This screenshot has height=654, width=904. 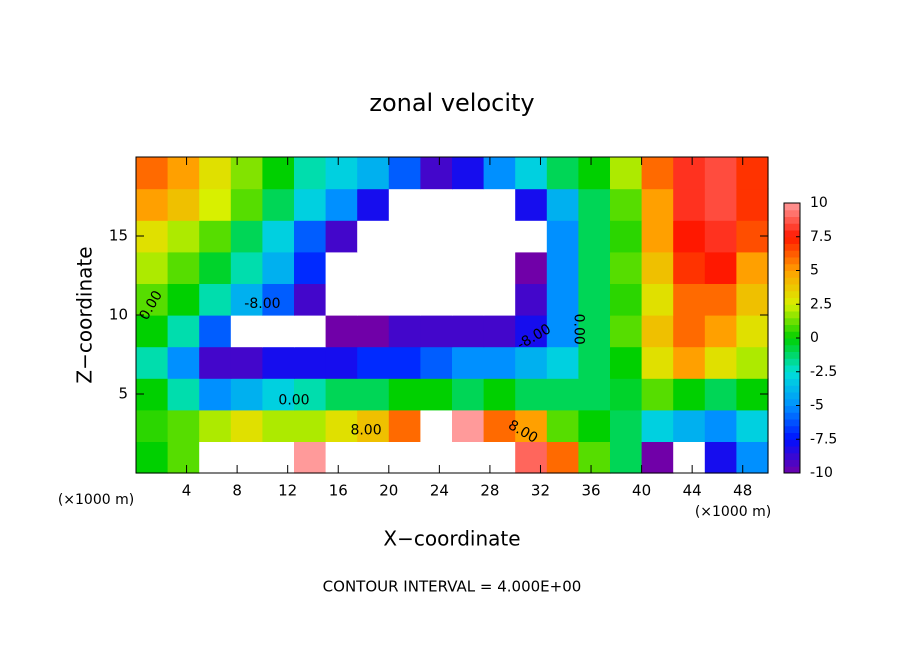 I want to click on y-tick-label: 15, so click(x=118, y=236).